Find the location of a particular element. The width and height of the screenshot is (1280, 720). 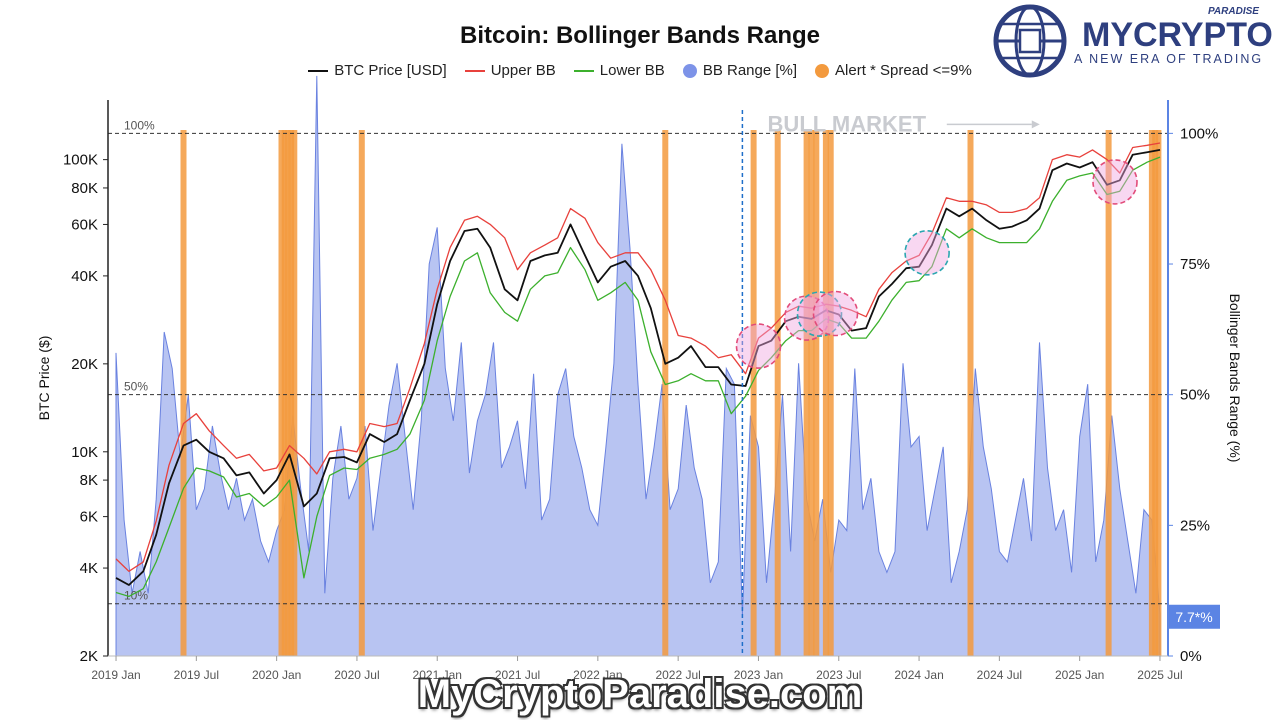

y-tick-label: 2K is located at coordinates (89, 656).